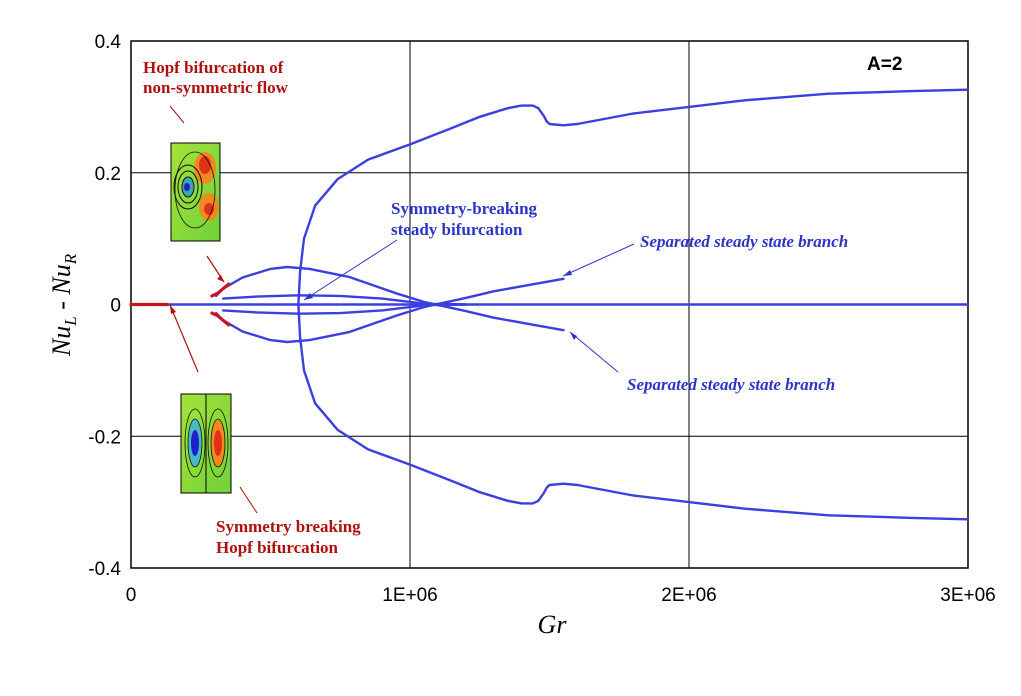 The image size is (1021, 696). I want to click on y-axis-label: NuL - NuR, so click(63, 305).